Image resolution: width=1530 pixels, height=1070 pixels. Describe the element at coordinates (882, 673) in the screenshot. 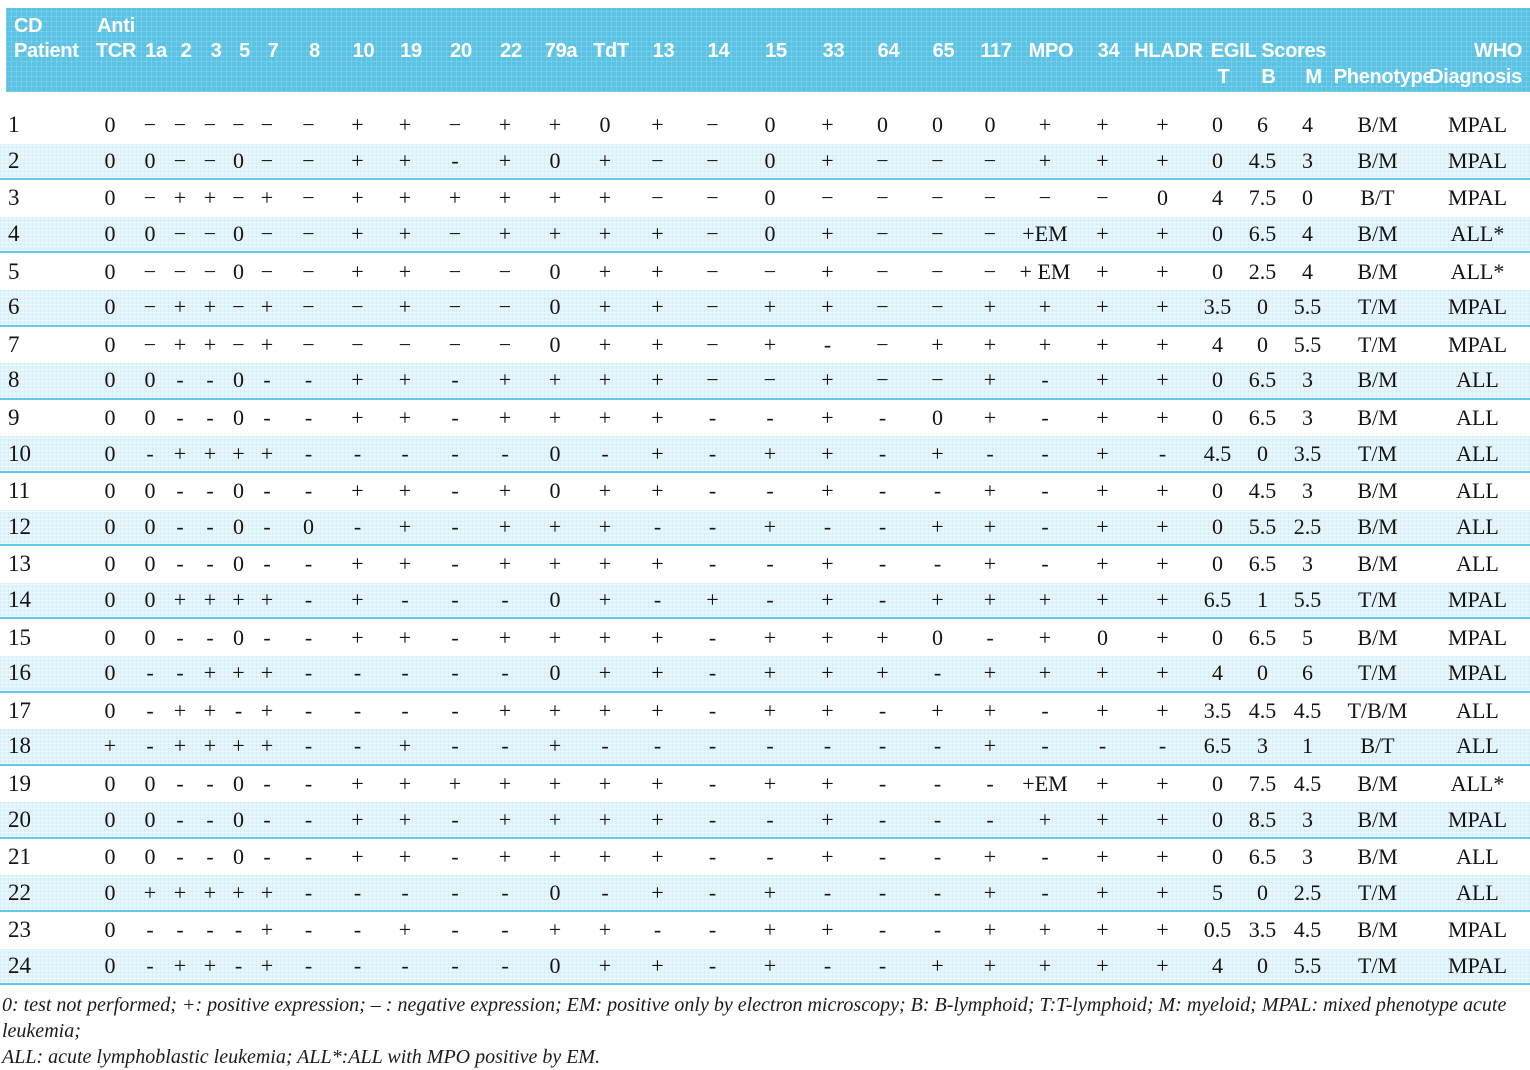

I see `marker-cd-64-cell: +` at that location.